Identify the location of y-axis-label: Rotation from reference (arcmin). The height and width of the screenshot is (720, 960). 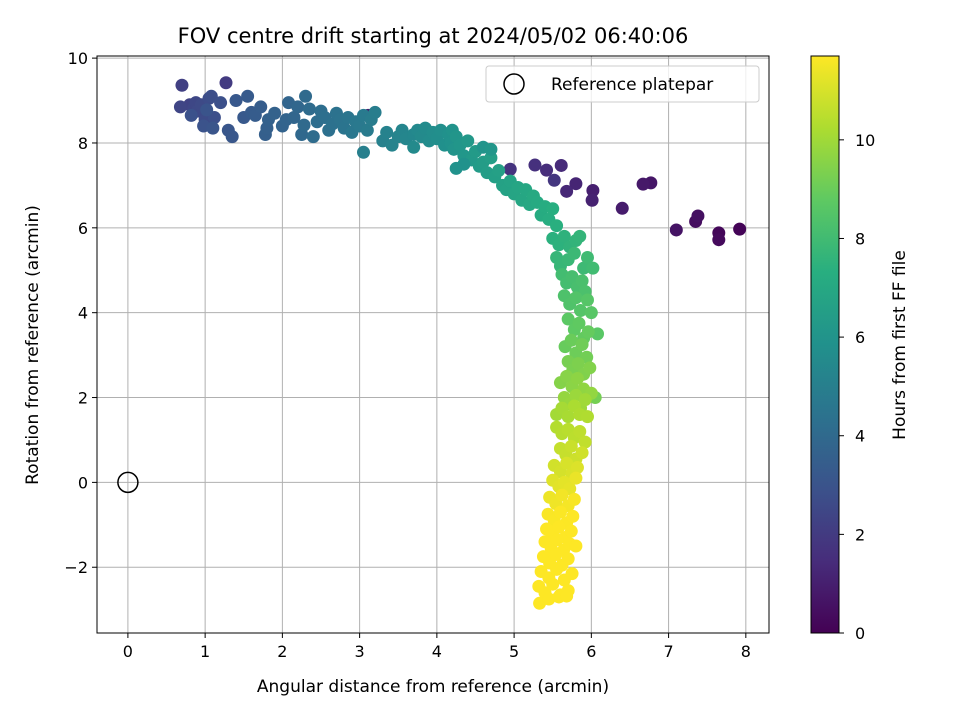
(33, 345).